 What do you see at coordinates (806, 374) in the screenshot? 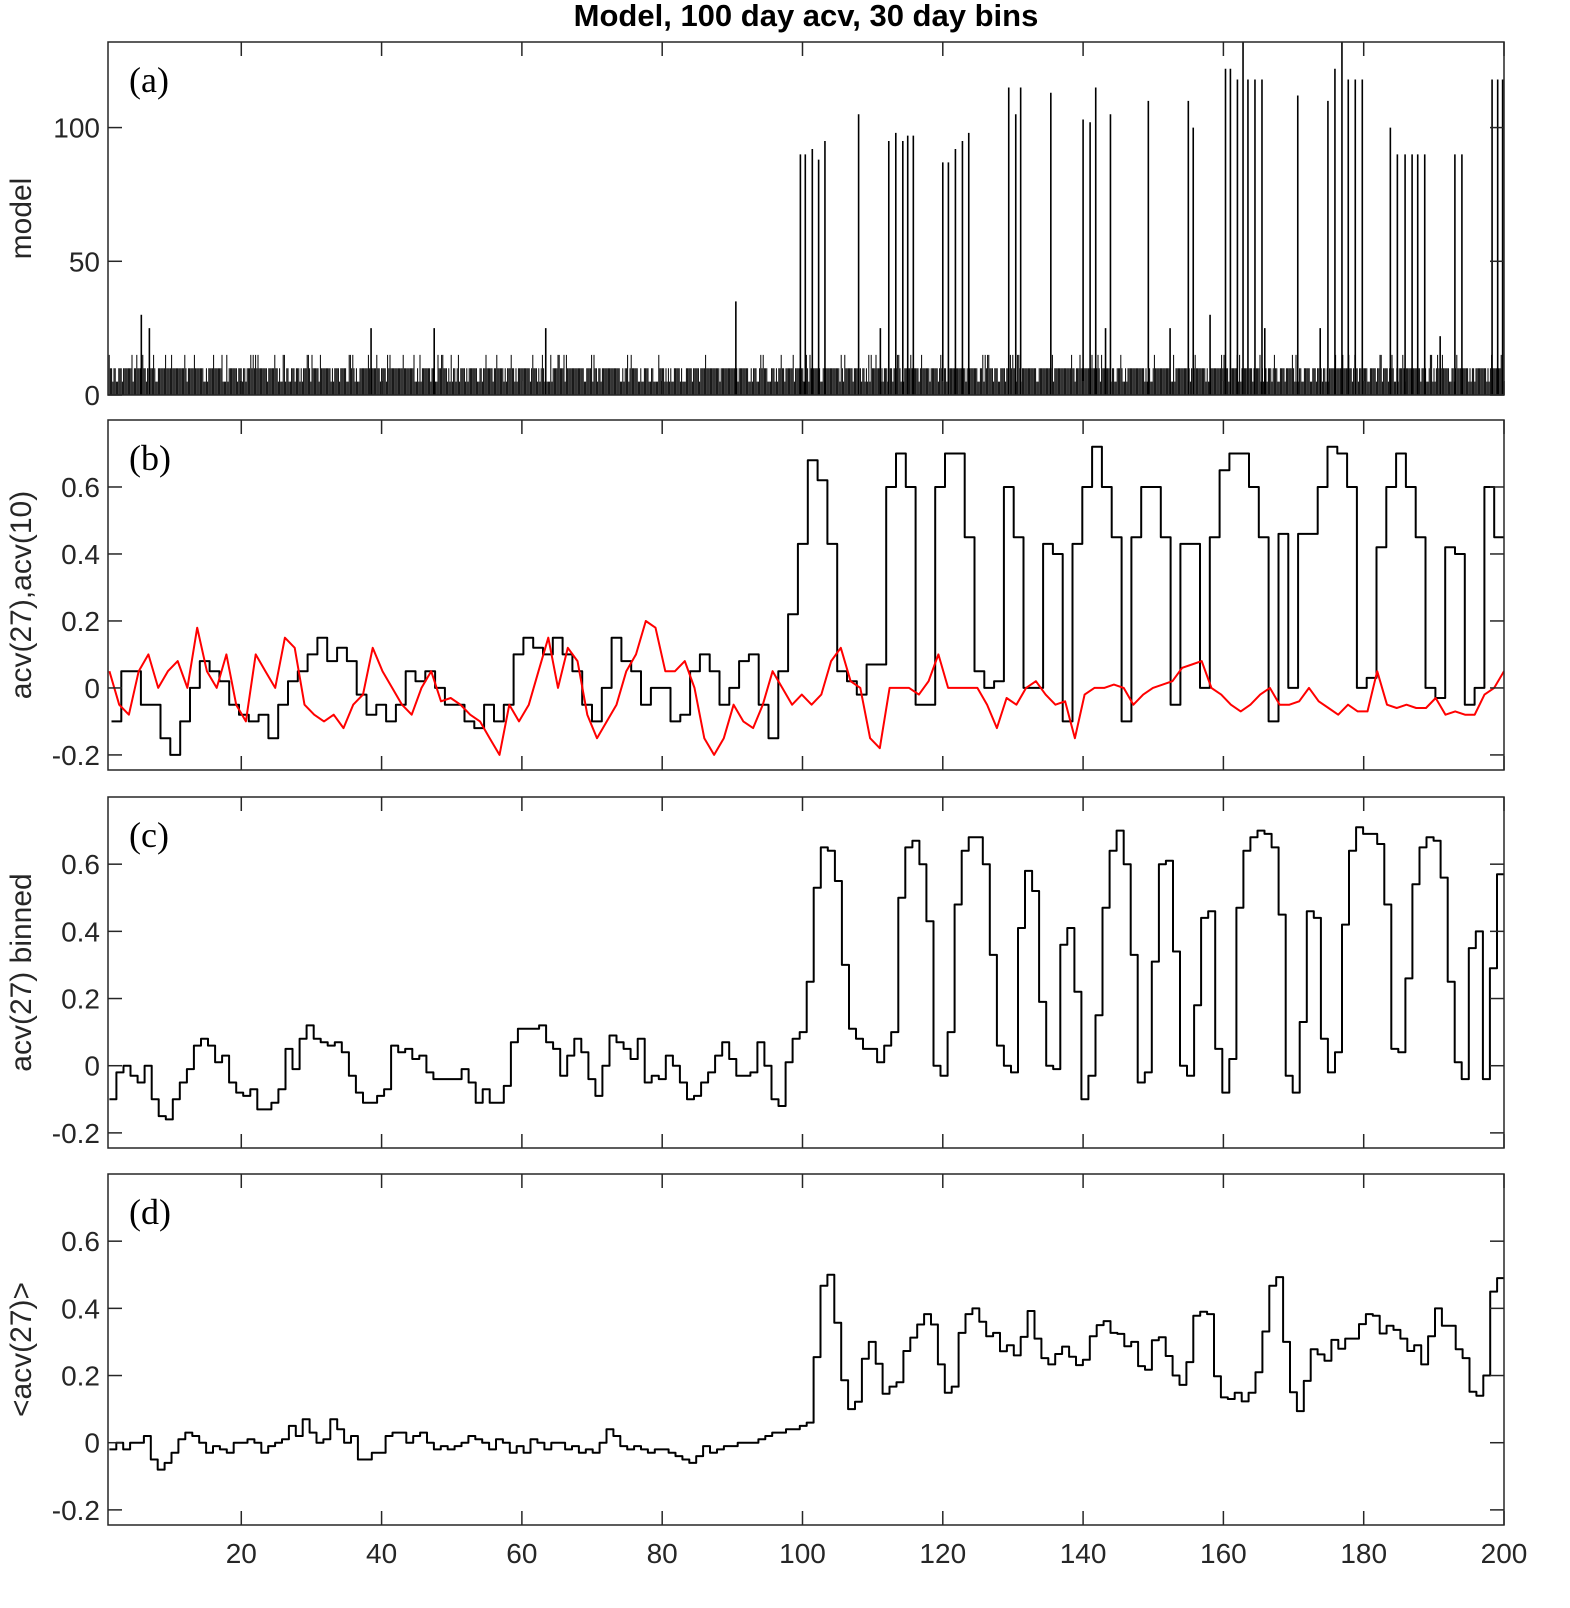
I see `baseline-events` at bounding box center [806, 374].